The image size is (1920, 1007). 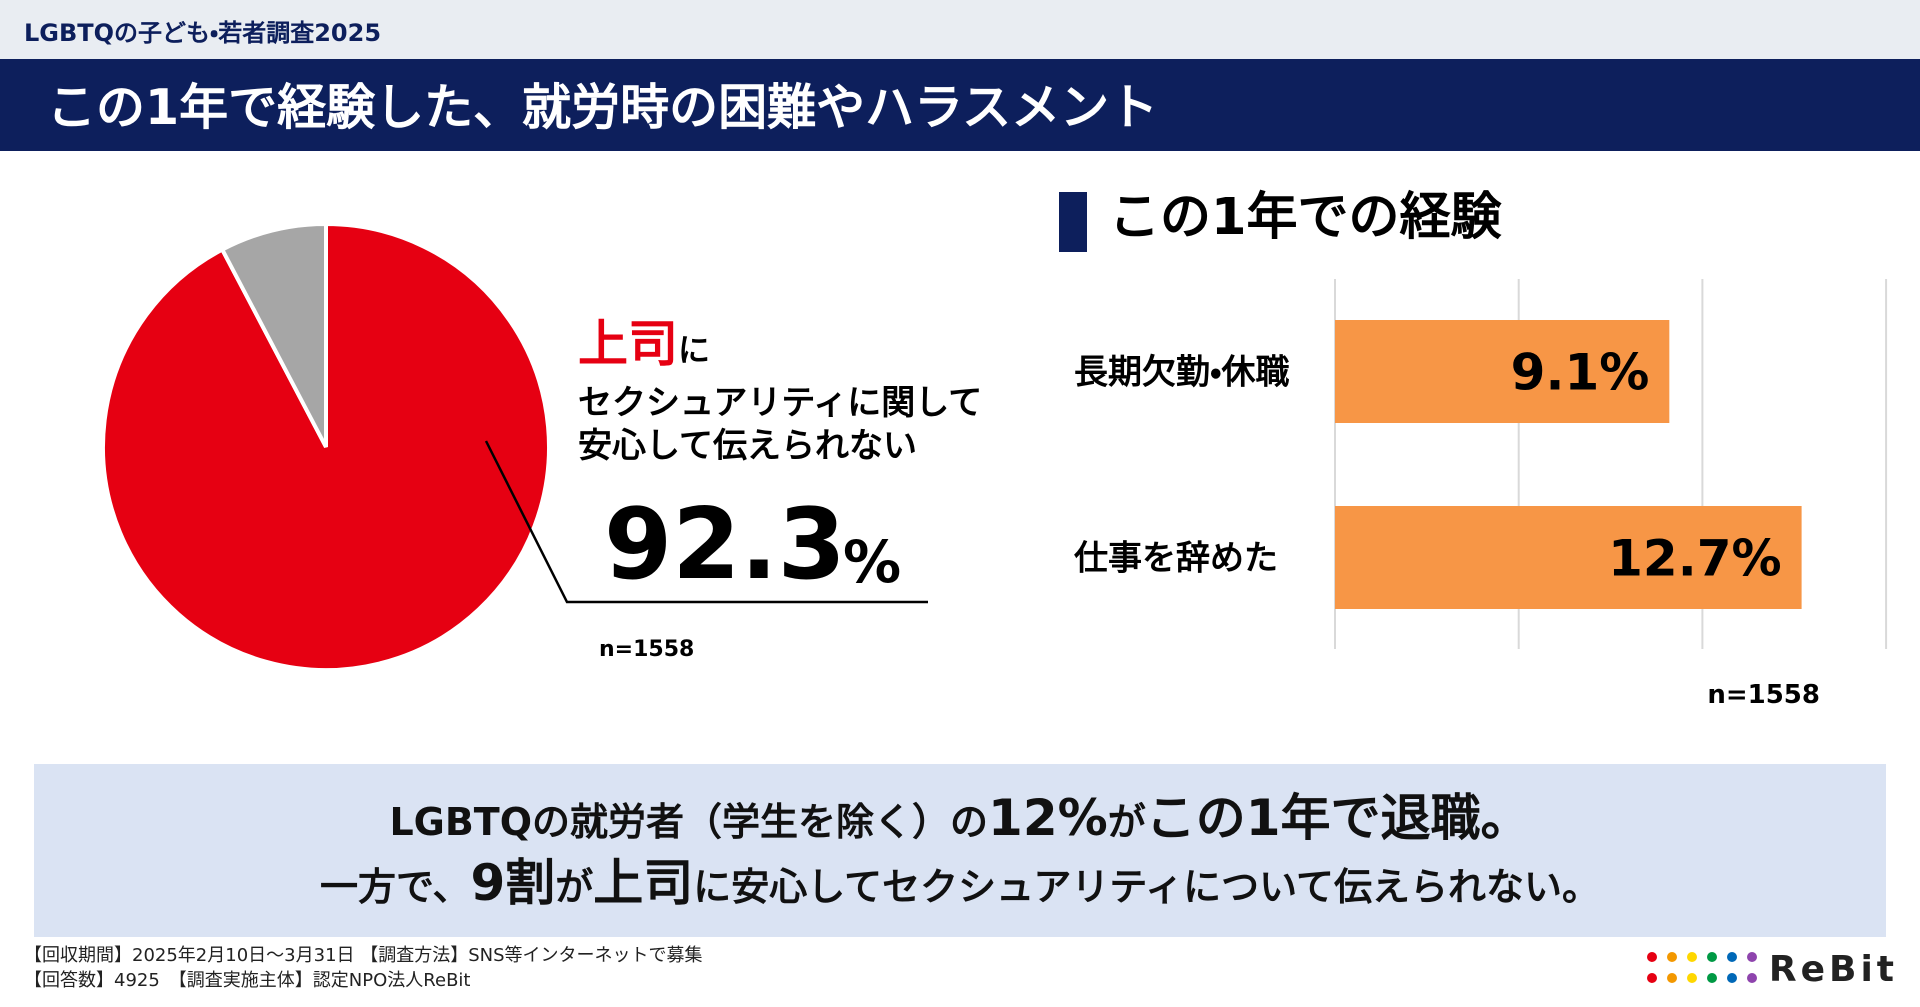 I want to click on value-unit: %, so click(x=872, y=562).